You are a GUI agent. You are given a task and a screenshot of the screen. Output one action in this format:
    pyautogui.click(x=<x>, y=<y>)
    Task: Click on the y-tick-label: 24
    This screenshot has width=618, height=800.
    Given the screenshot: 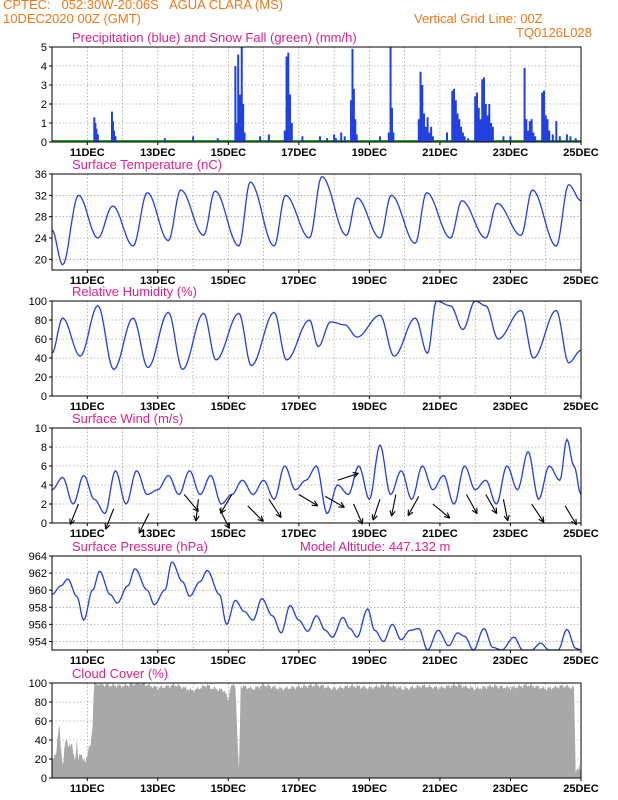 What is the action you would take?
    pyautogui.click(x=41, y=239)
    